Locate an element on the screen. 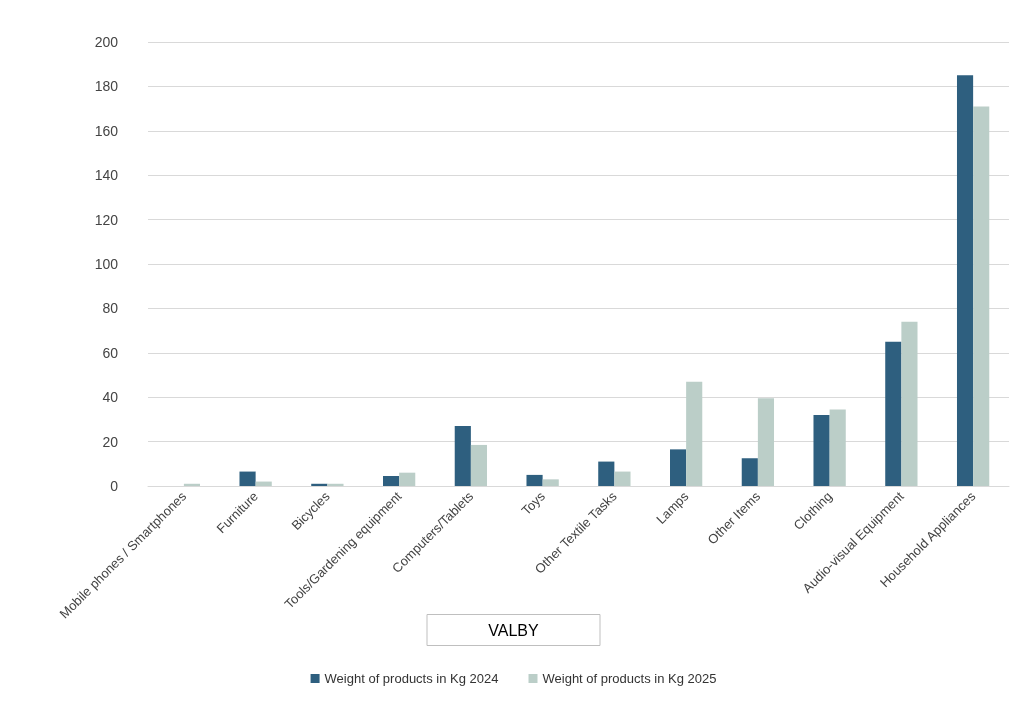  y-tick-label: 60 is located at coordinates (110, 352).